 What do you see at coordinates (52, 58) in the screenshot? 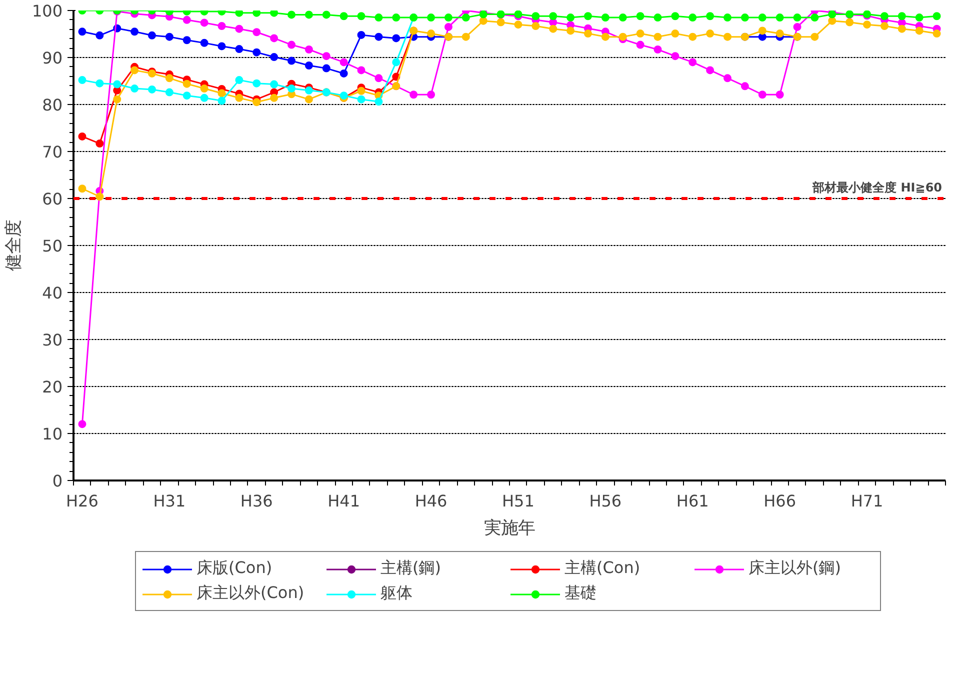
I see `y-tick-label: 90` at bounding box center [52, 58].